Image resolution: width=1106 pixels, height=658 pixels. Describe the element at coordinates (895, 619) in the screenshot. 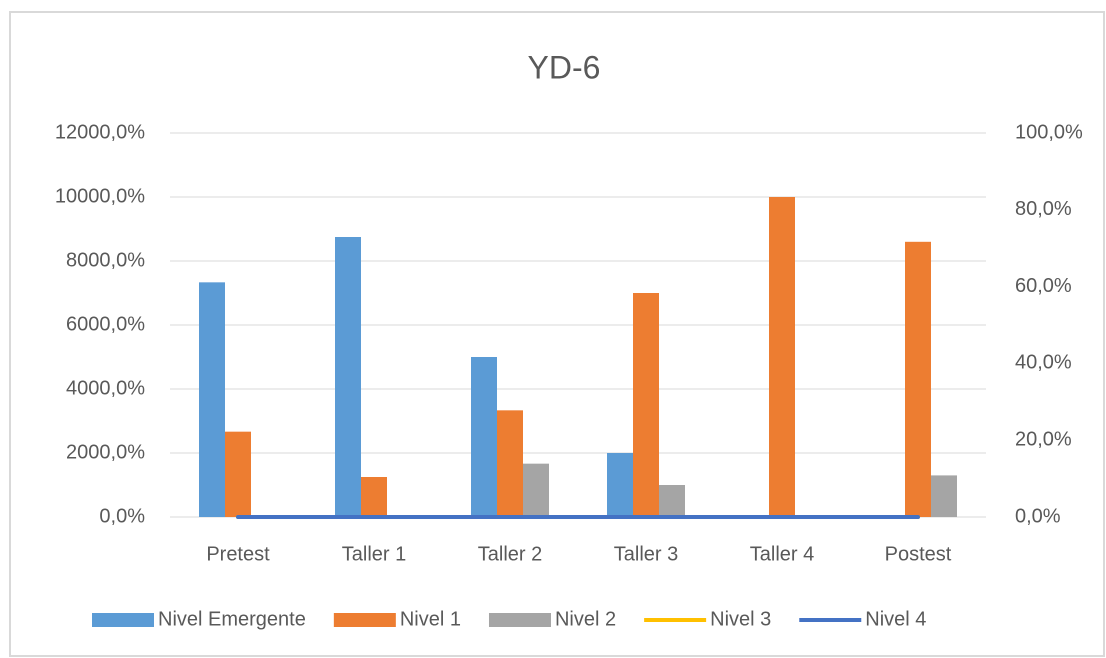

I see `legend-label: Nivel 4` at that location.